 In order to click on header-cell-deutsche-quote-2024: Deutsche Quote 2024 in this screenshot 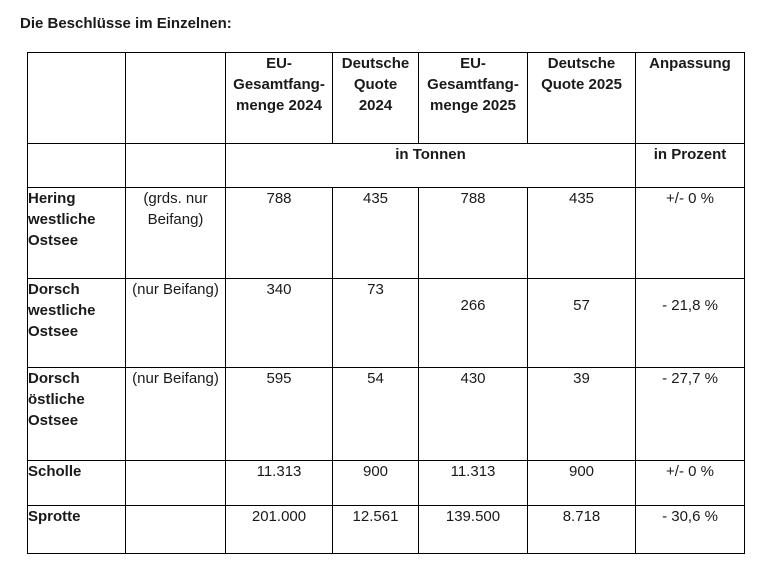, I will do `click(375, 98)`.